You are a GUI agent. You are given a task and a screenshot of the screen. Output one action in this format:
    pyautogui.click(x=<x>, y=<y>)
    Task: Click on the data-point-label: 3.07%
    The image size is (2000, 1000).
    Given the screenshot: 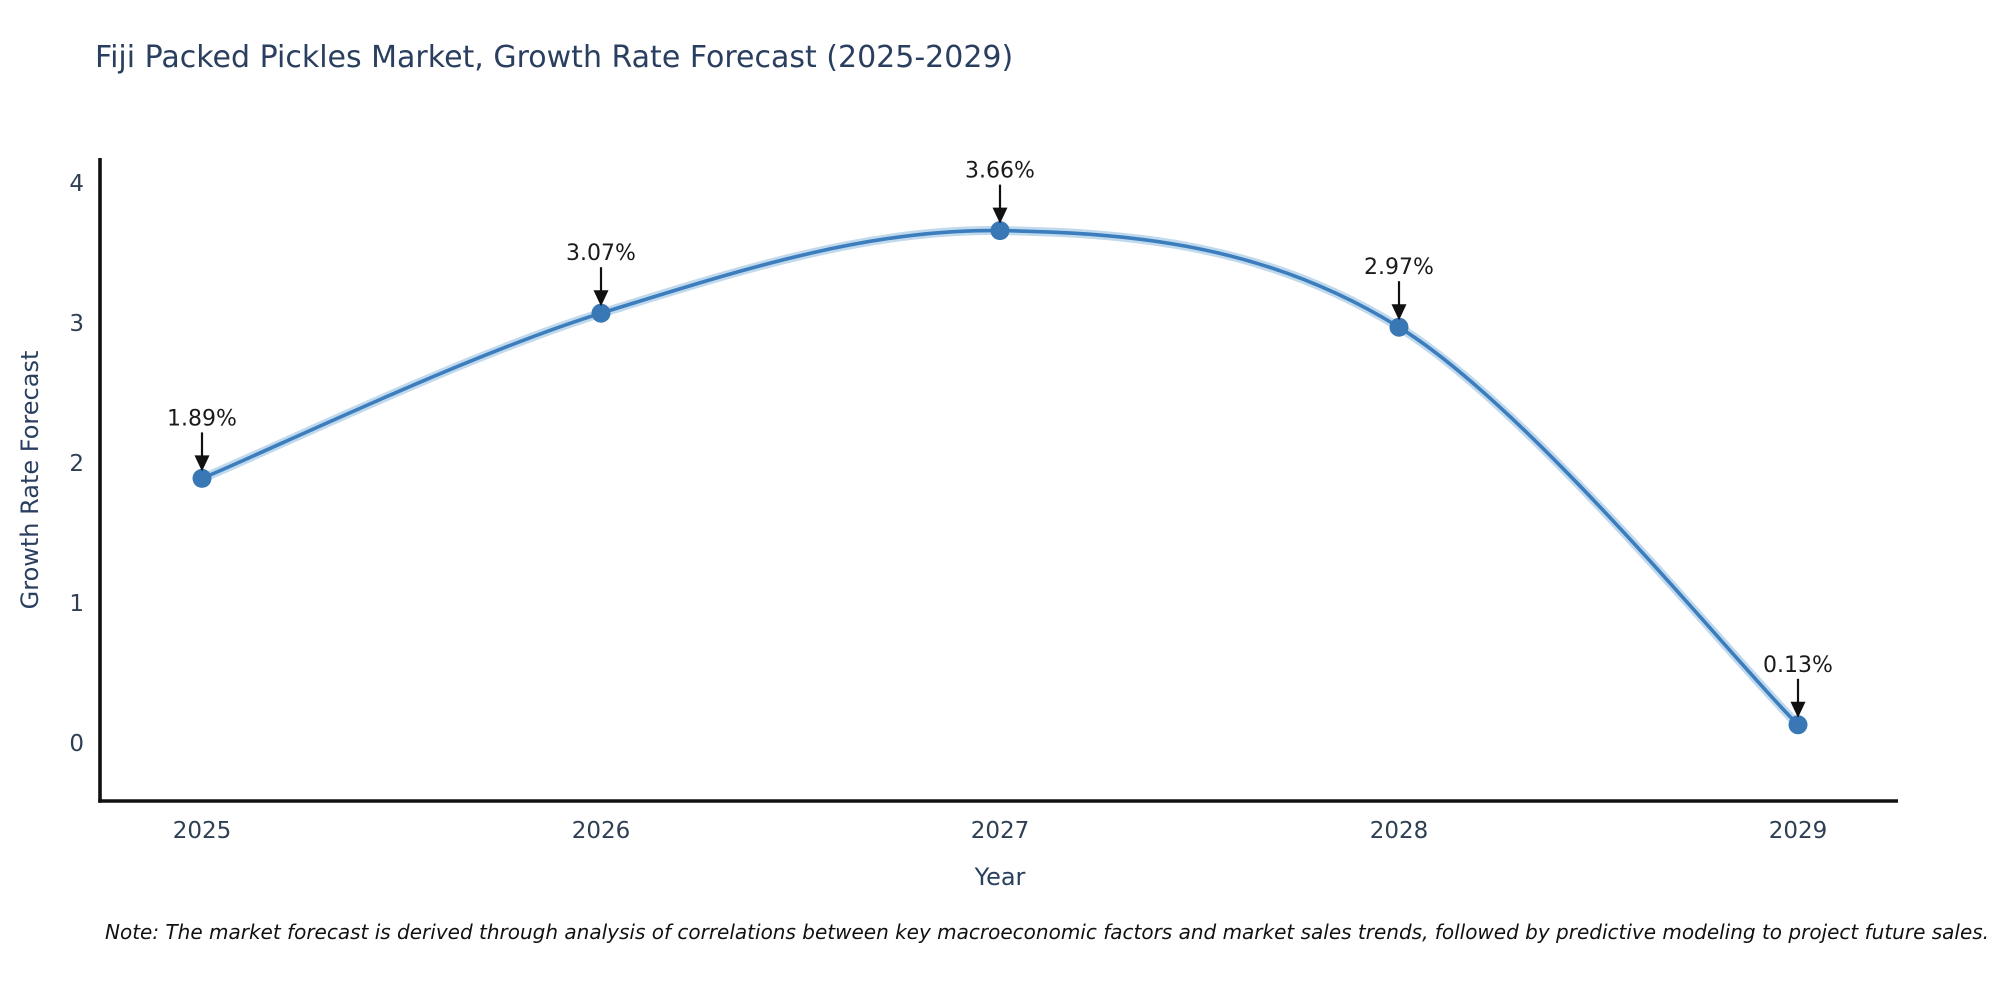 What is the action you would take?
    pyautogui.click(x=601, y=253)
    